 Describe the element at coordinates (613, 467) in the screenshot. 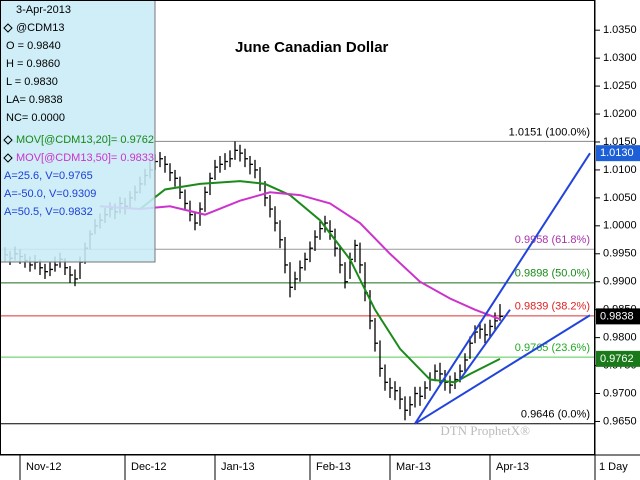

I see `period-label: 1 Day` at that location.